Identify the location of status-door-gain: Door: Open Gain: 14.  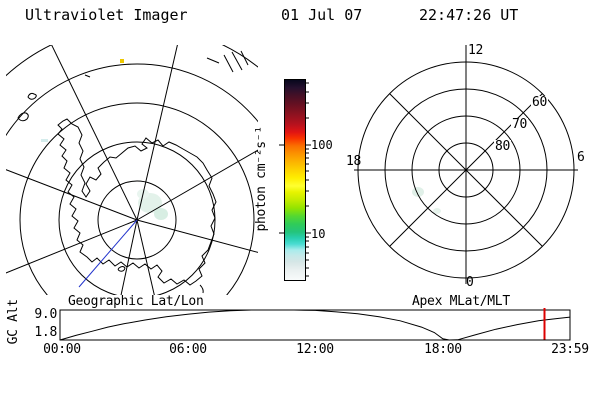
(162, 383).